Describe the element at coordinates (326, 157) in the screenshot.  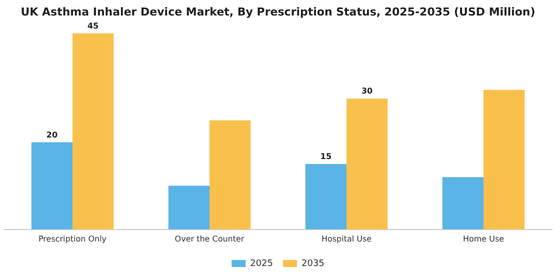
I see `data-label: 15` at that location.